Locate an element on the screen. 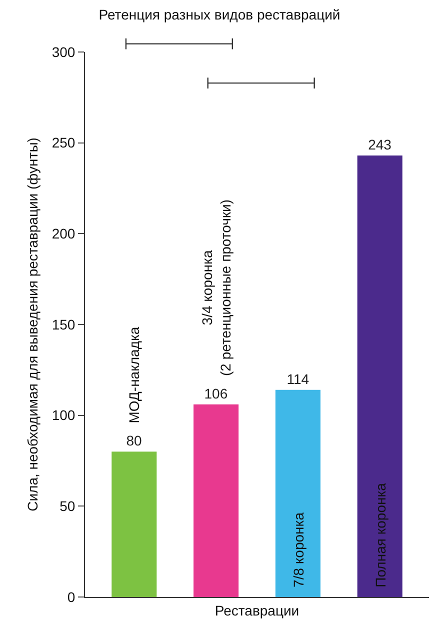 This screenshot has height=639, width=439. chart-title: Ретенция разных видов реставраций is located at coordinates (219, 14).